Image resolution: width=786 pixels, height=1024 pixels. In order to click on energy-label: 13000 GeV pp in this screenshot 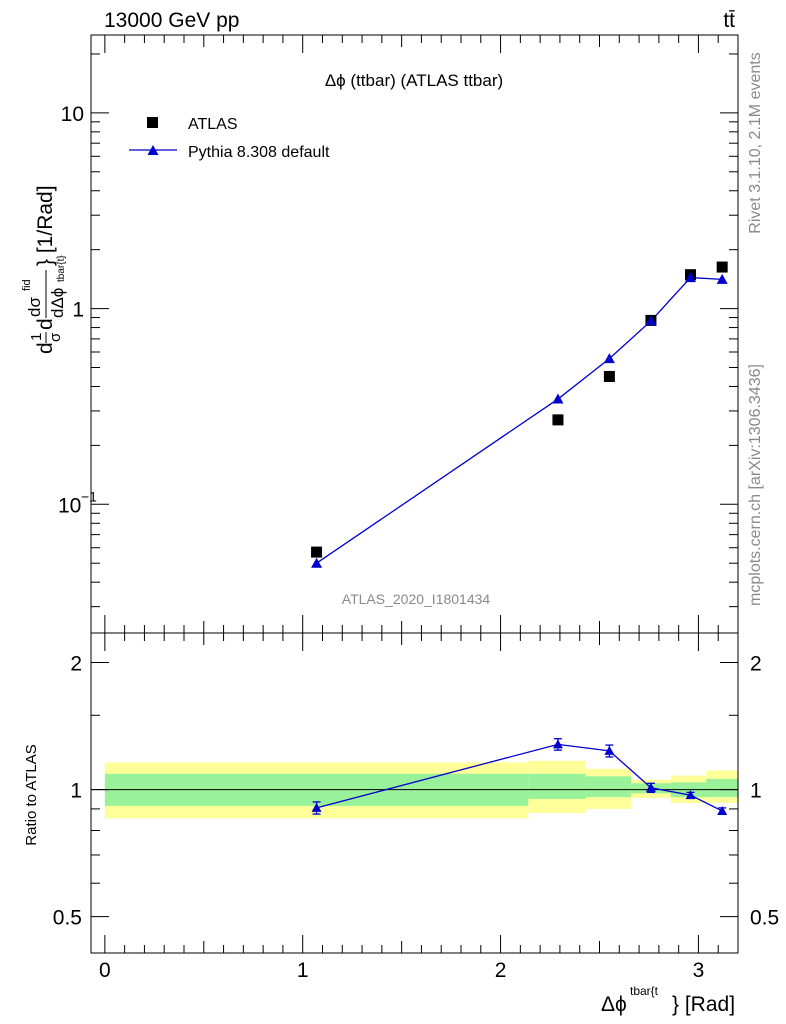, I will do `click(171, 20)`.